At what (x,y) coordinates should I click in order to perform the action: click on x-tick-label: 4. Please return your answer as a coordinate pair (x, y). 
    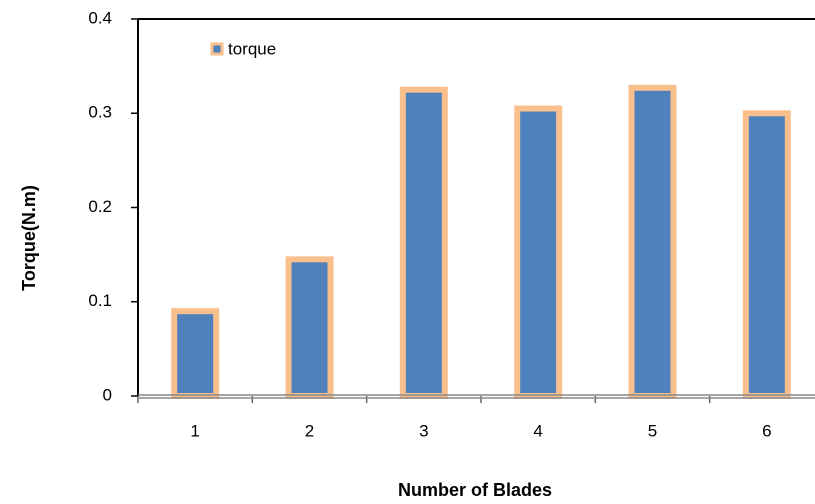
    Looking at the image, I should click on (537, 430).